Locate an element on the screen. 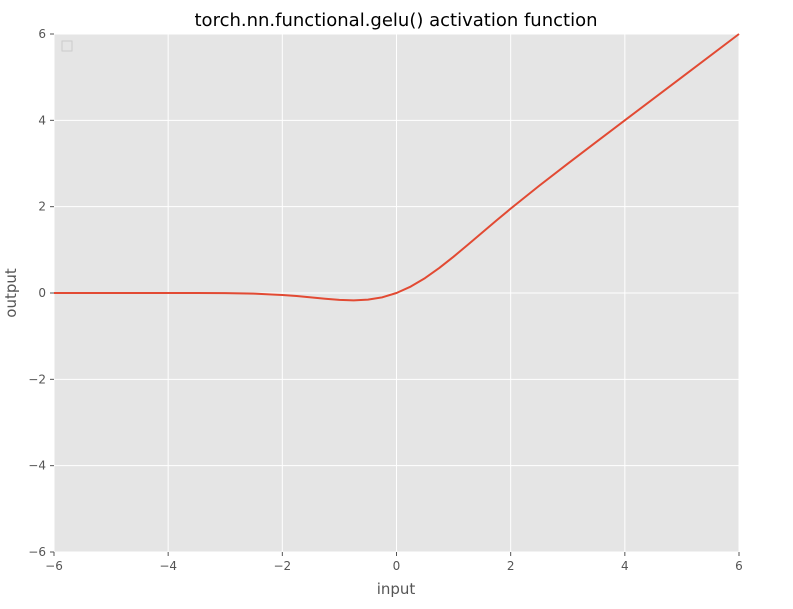  x-axis-label: input is located at coordinates (396, 589).